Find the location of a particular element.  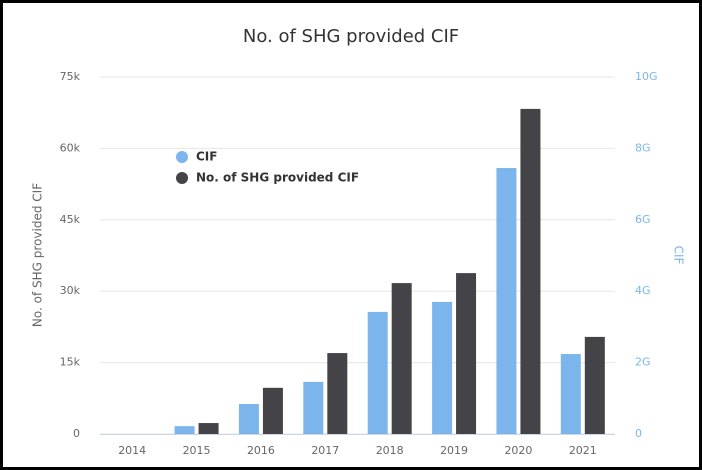

y2-tick-label: 2G is located at coordinates (643, 362).